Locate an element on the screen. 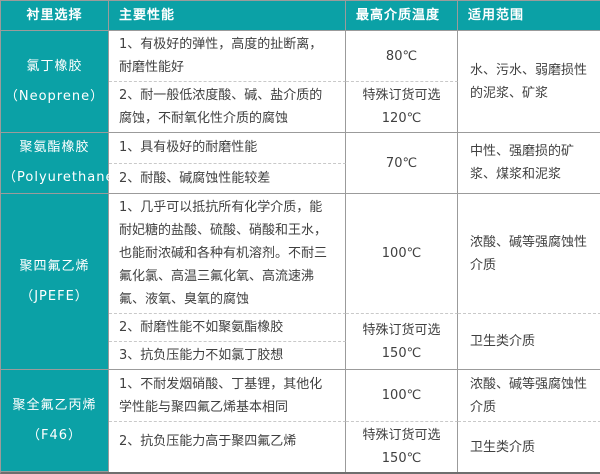 Image resolution: width=600 pixels, height=474 pixels. header-temperature: 最高介质温度 is located at coordinates (402, 16).